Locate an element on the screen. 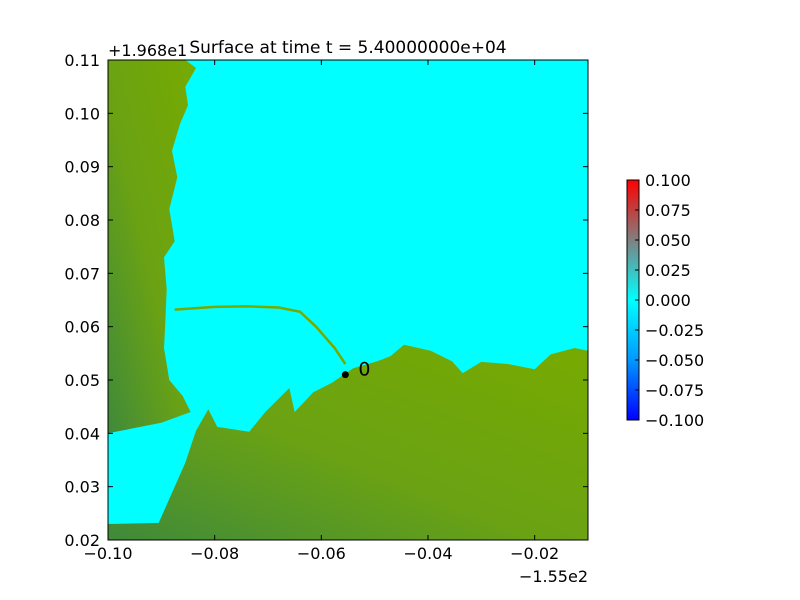  y-tick-label: 0.02 is located at coordinates (82, 540).